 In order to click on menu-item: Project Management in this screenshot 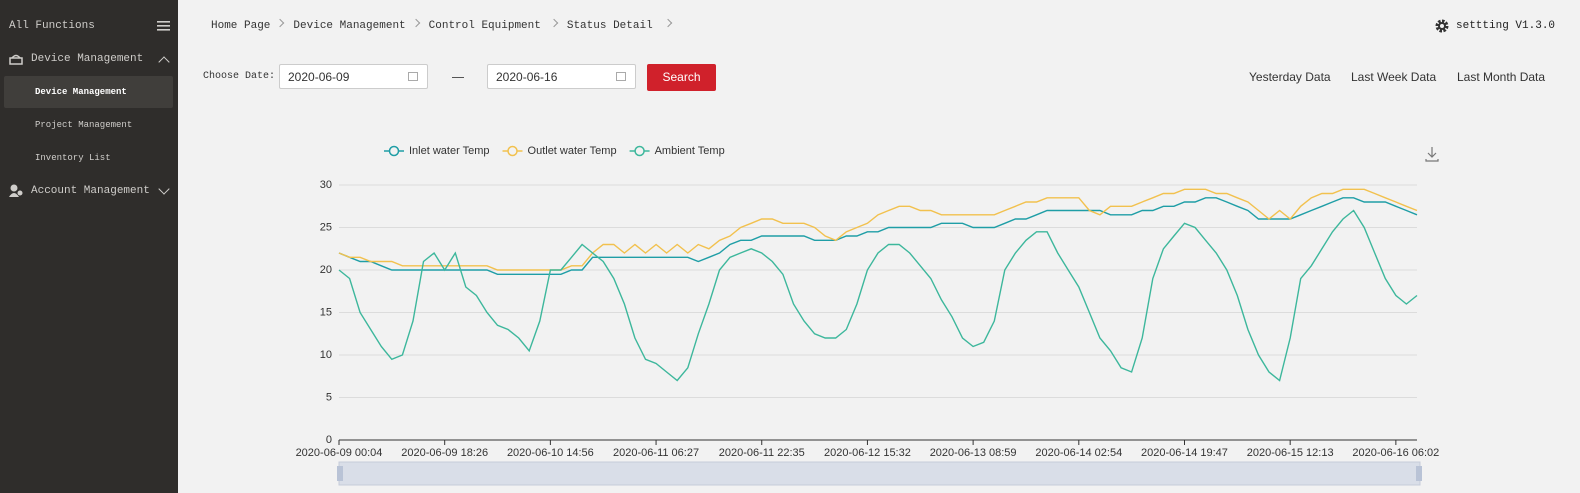, I will do `click(84, 125)`.